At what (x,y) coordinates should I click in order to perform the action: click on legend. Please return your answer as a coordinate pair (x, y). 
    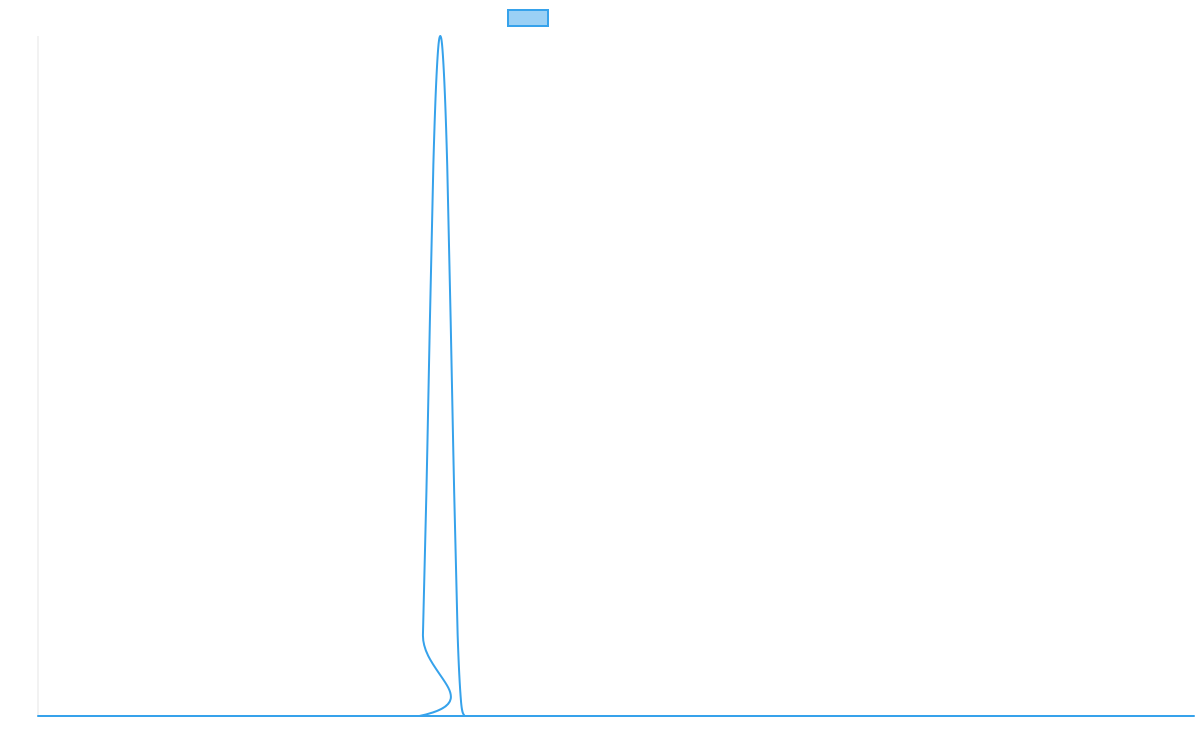
    Looking at the image, I should click on (528, 18).